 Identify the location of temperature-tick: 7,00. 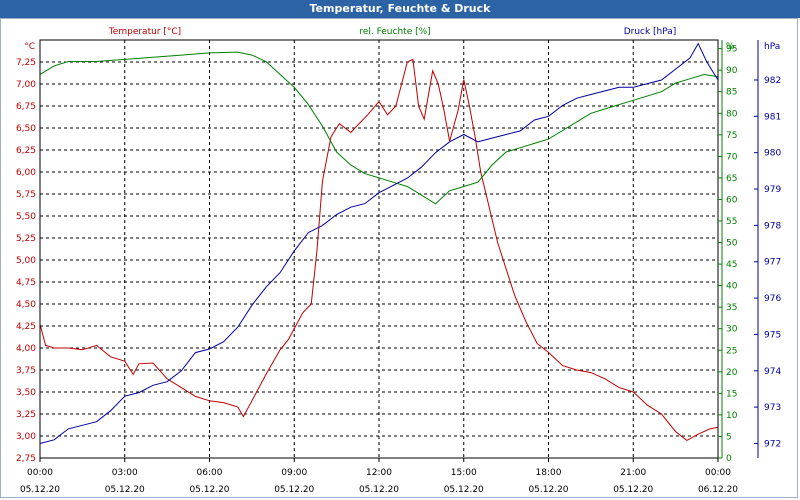
(26, 85).